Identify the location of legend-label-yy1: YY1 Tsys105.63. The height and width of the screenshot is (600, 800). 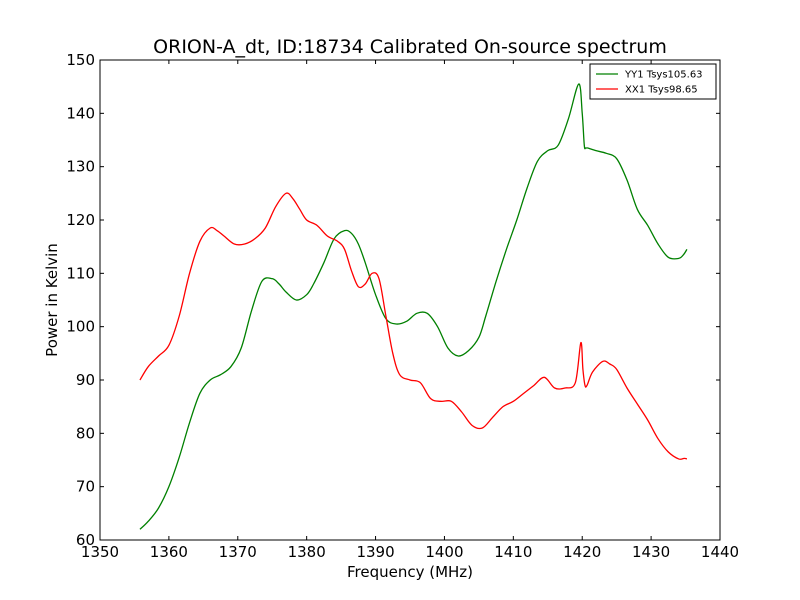
(663, 75).